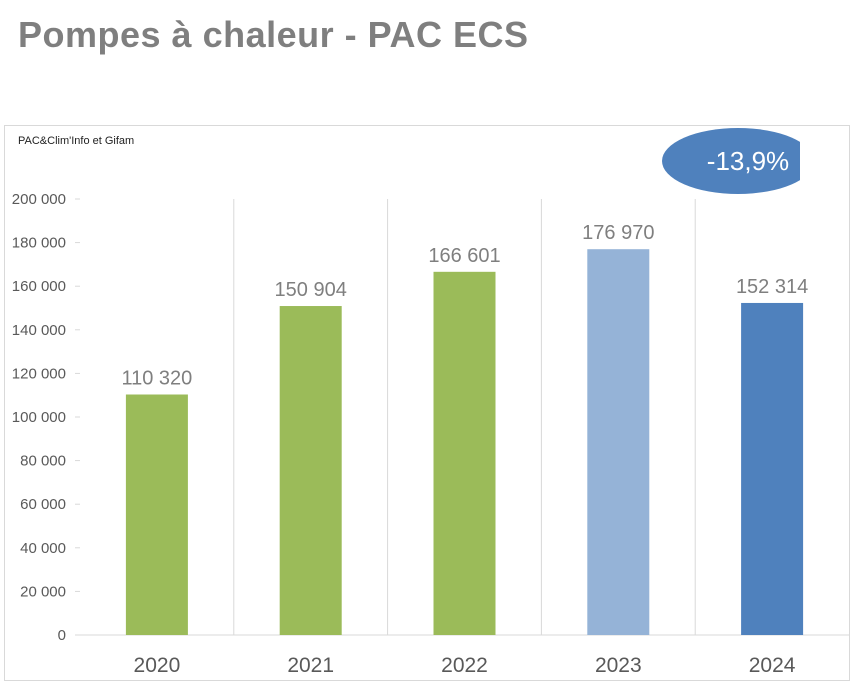  I want to click on badge-ellipse, so click(731, 161).